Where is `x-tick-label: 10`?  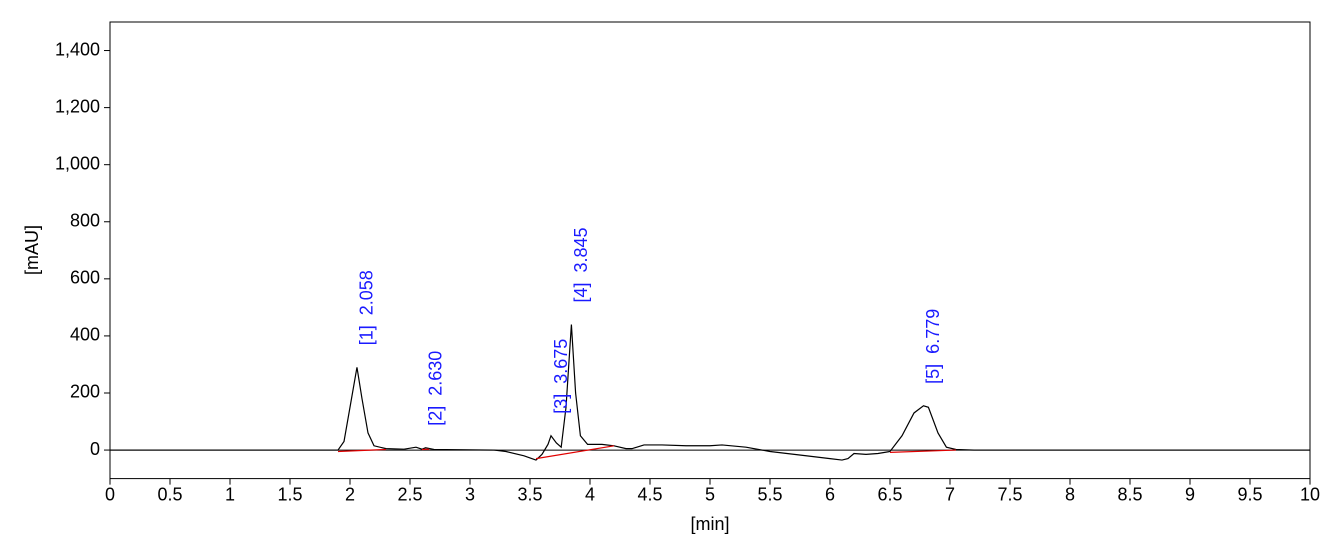
x-tick-label: 10 is located at coordinates (1310, 494).